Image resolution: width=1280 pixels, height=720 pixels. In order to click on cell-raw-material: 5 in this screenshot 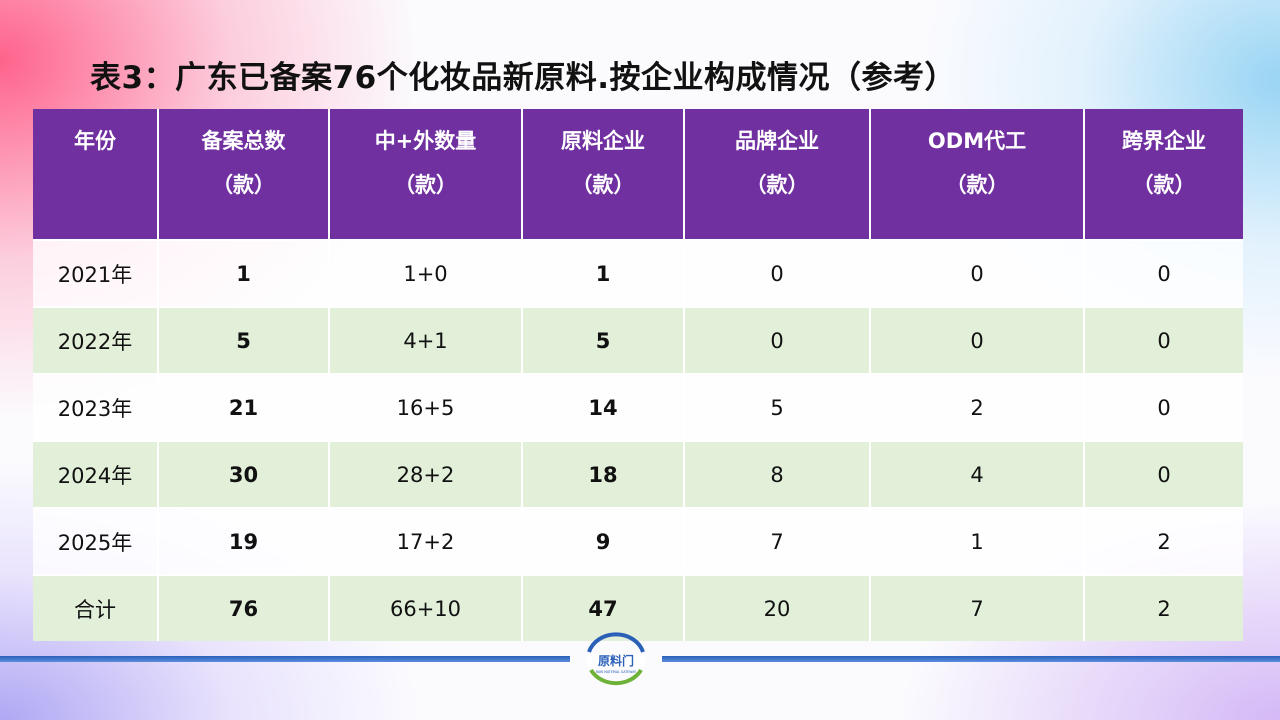, I will do `click(603, 340)`.